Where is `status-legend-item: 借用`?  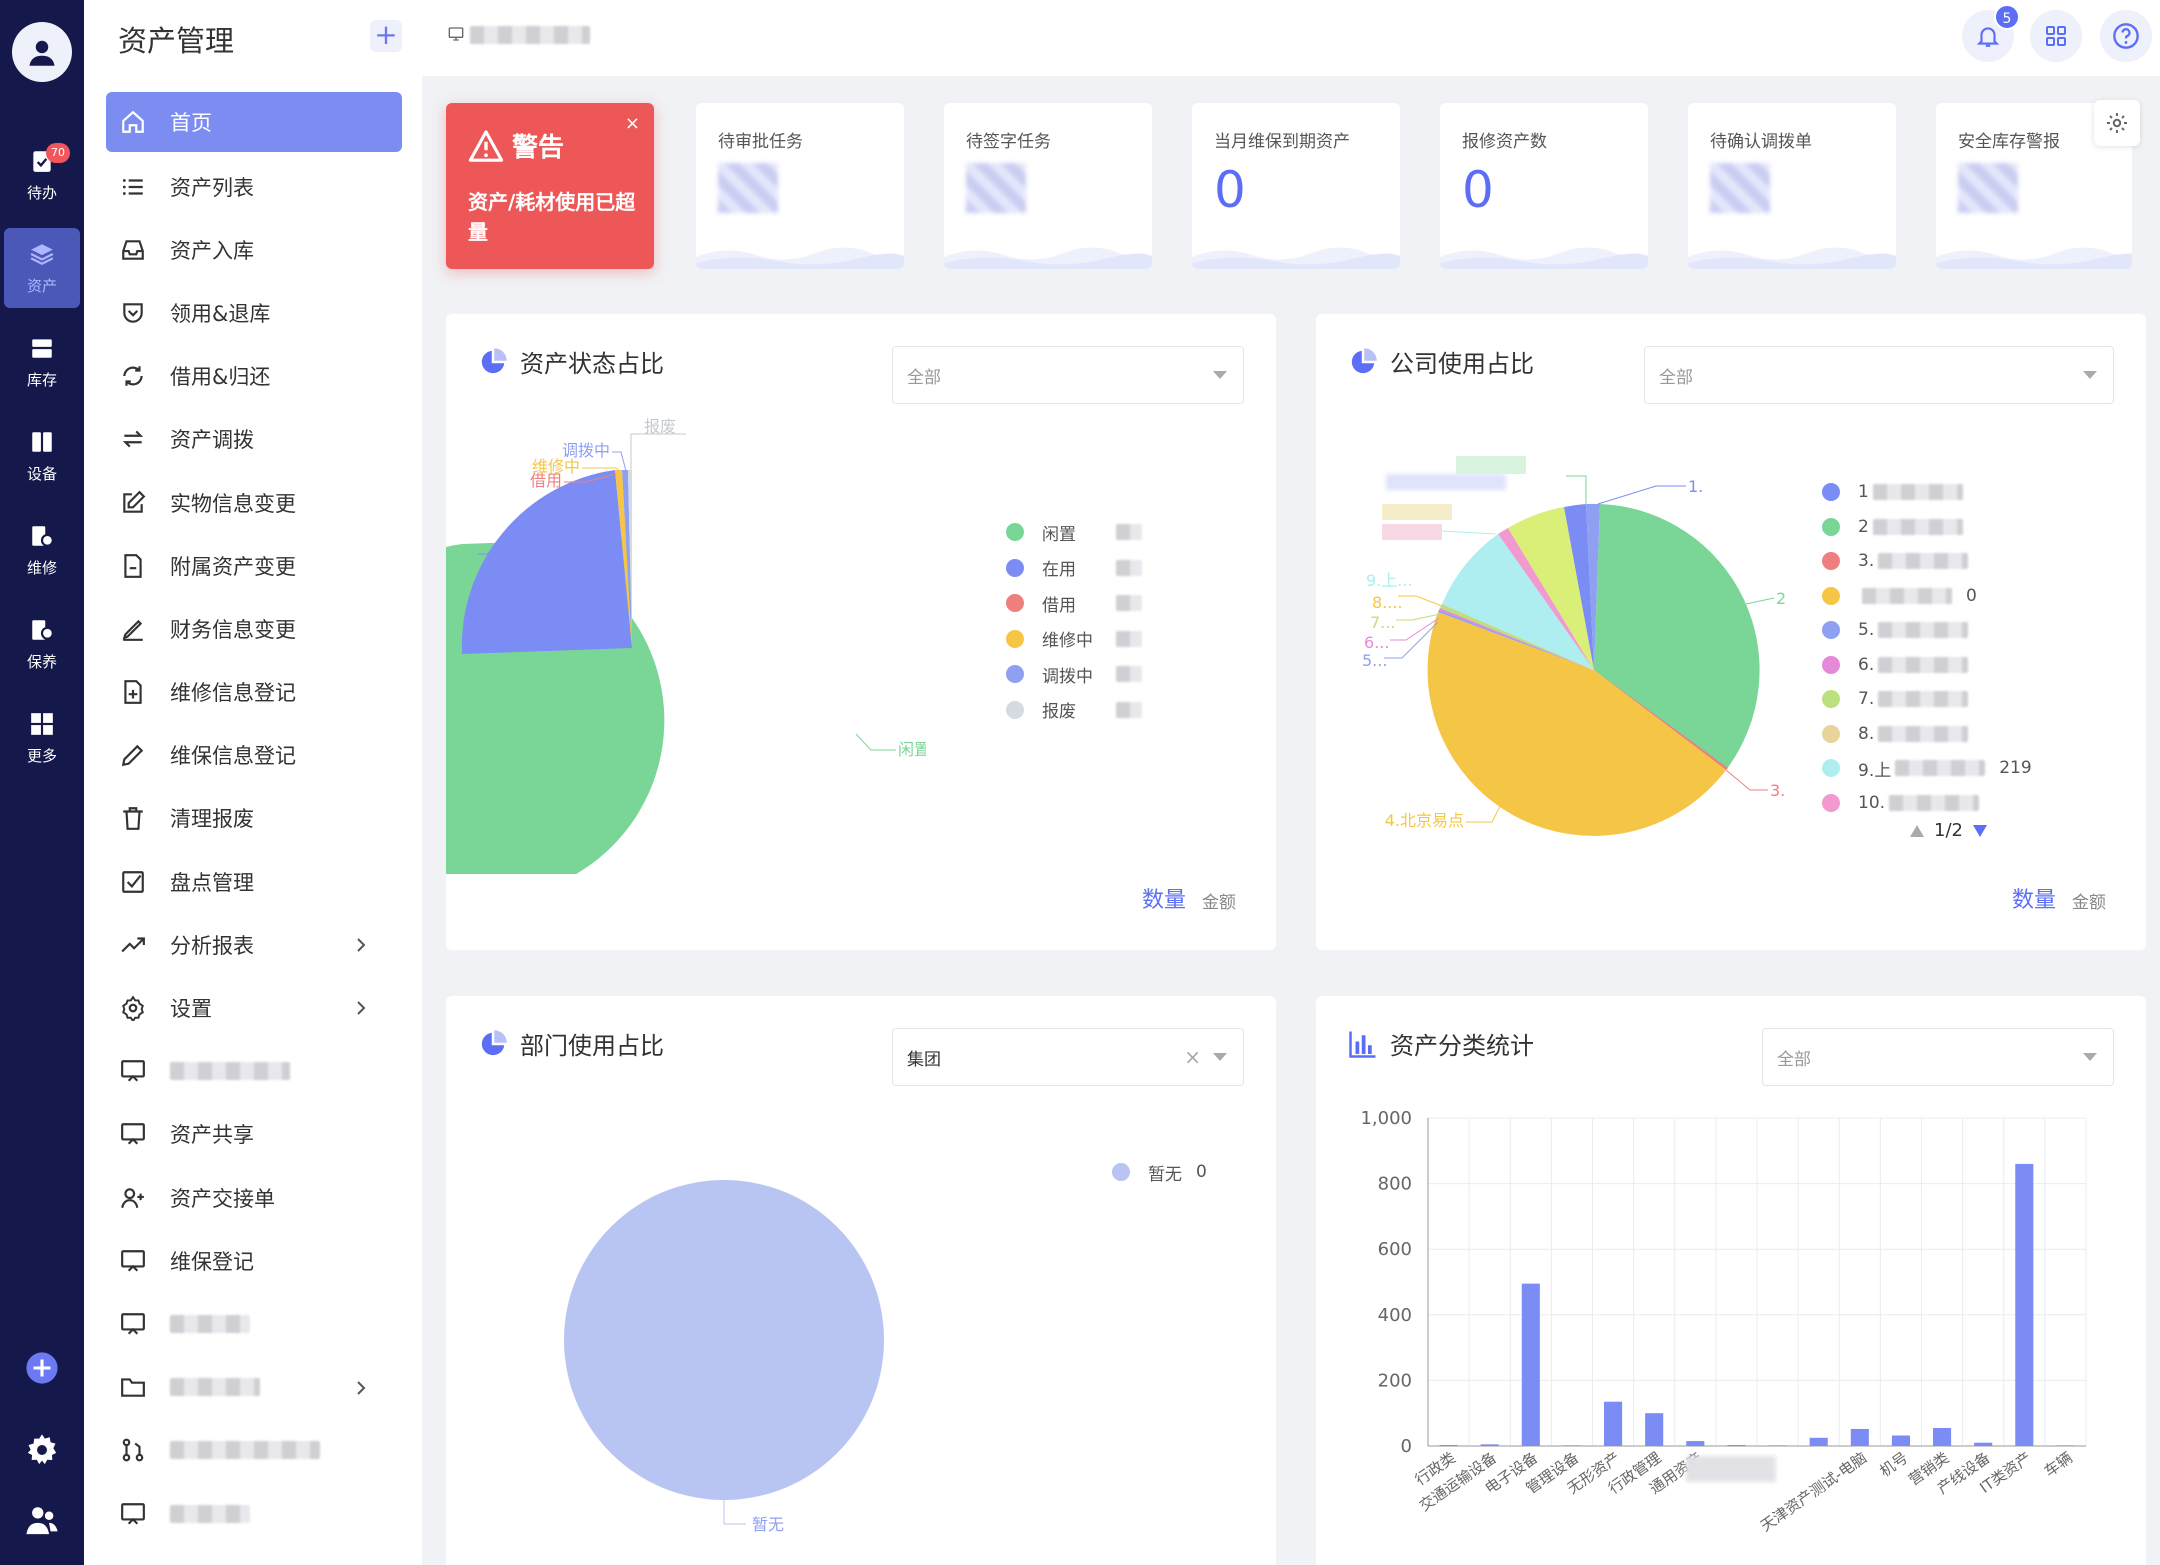 status-legend-item: 借用 is located at coordinates (1074, 603).